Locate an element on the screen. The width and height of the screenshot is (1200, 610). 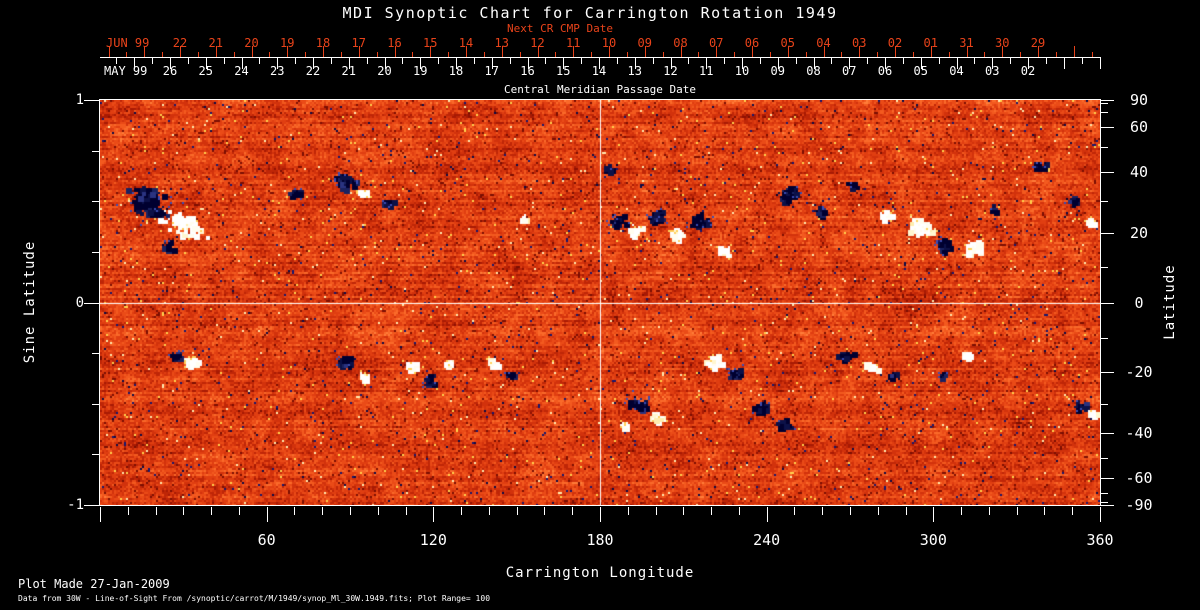
cmp-date-label: 03 is located at coordinates (992, 71).